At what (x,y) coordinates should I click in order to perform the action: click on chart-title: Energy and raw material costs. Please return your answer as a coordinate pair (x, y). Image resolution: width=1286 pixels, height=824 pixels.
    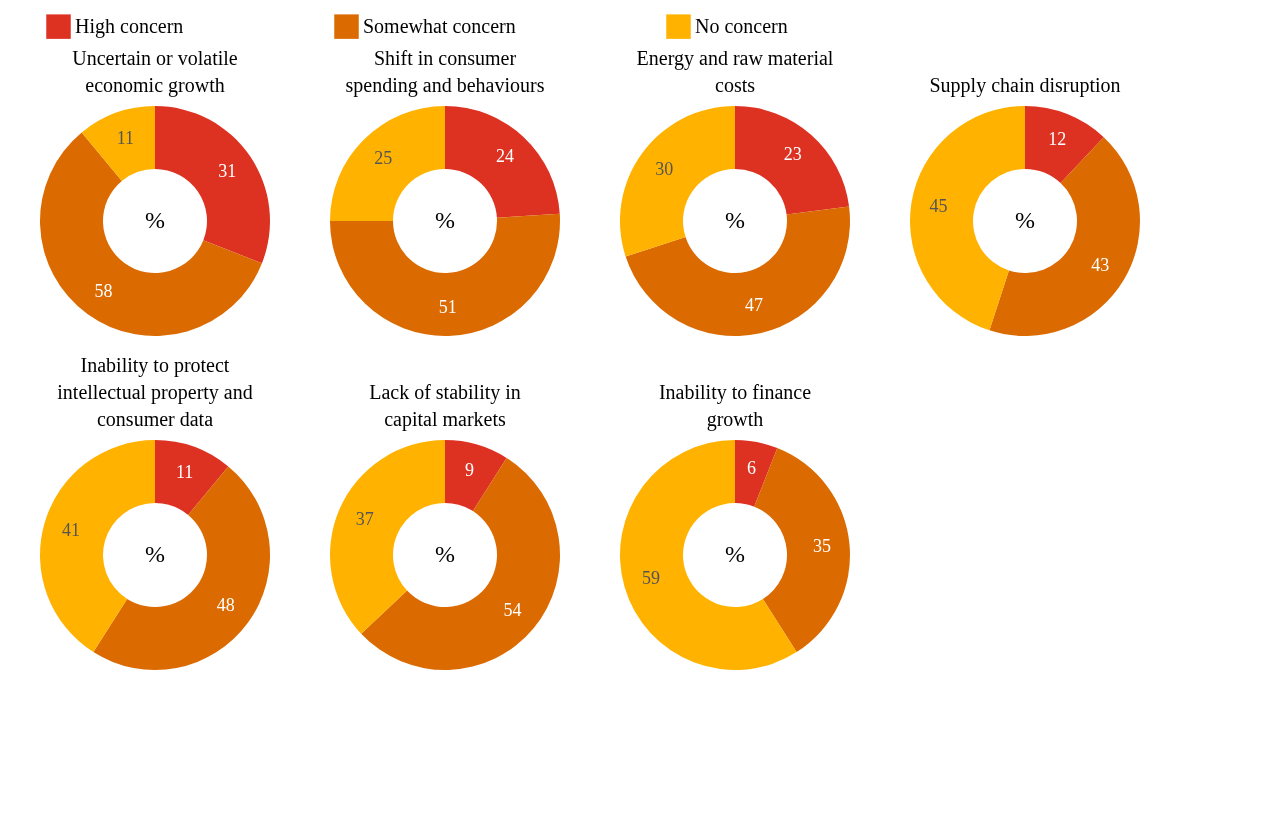
    Looking at the image, I should click on (735, 71).